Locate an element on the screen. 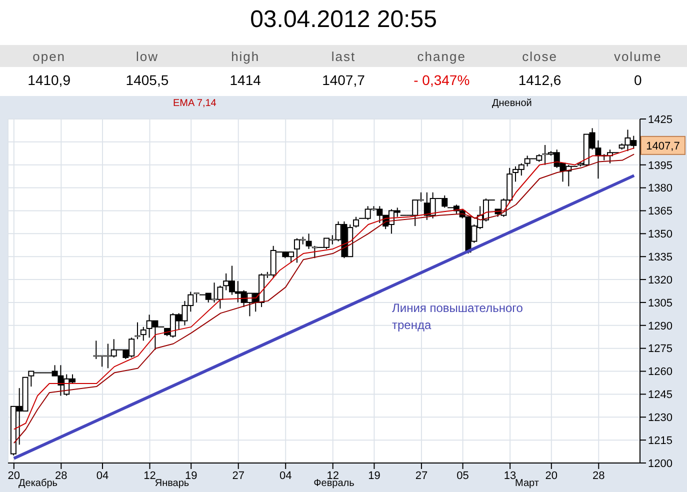 The image size is (687, 492). category-label: volume is located at coordinates (637, 56).